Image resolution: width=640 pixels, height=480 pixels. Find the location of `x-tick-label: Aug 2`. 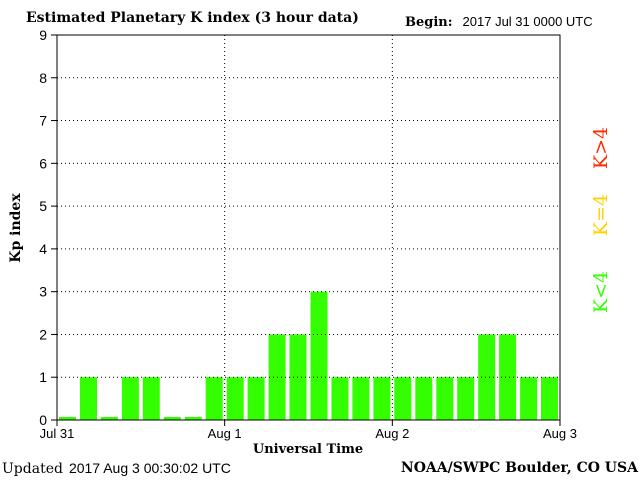

x-tick-label: Aug 2 is located at coordinates (392, 433).